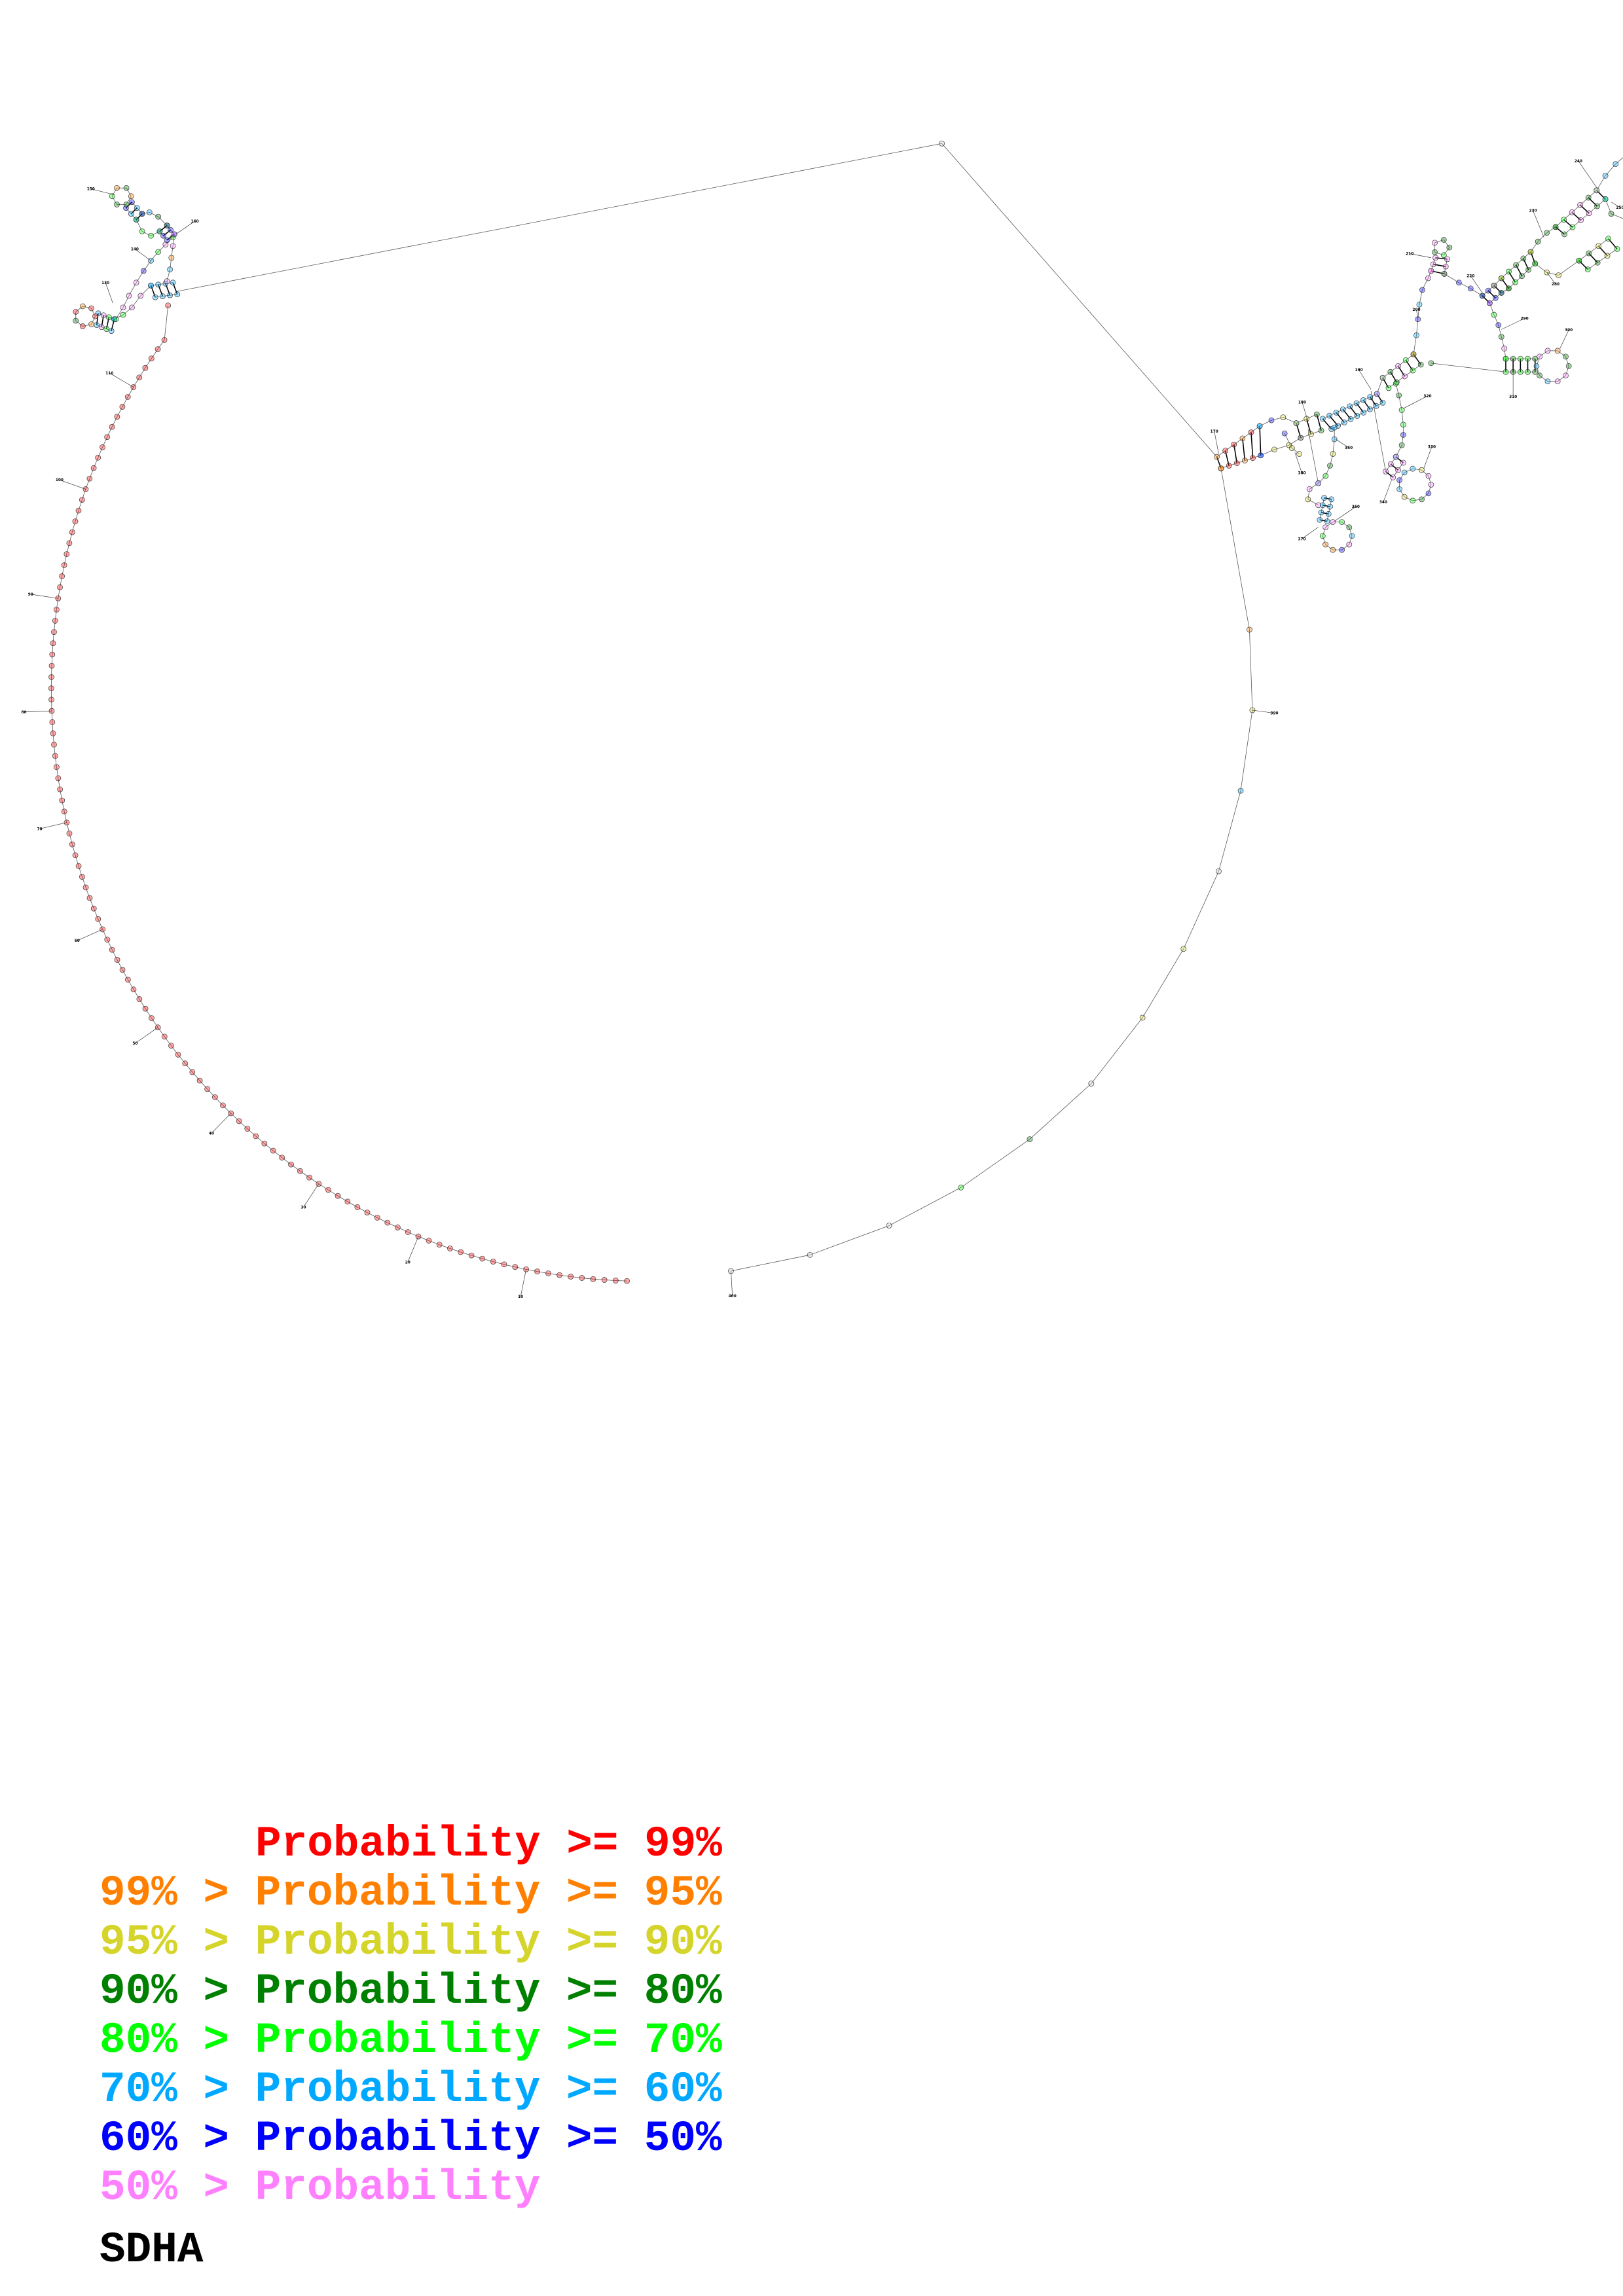  I want to click on position-label: 180, so click(1302, 403).